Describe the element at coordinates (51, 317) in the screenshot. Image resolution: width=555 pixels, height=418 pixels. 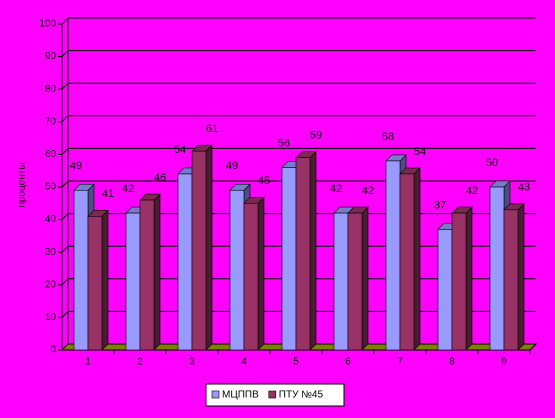
I see `y-tick-label: 10` at that location.